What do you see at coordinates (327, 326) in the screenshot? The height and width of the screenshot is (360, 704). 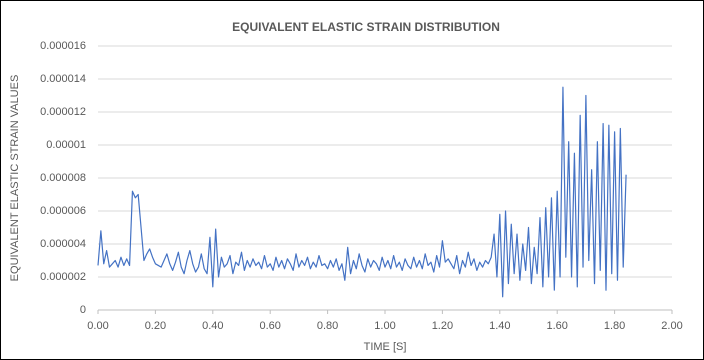 I see `x-tick-label: 0.80` at bounding box center [327, 326].